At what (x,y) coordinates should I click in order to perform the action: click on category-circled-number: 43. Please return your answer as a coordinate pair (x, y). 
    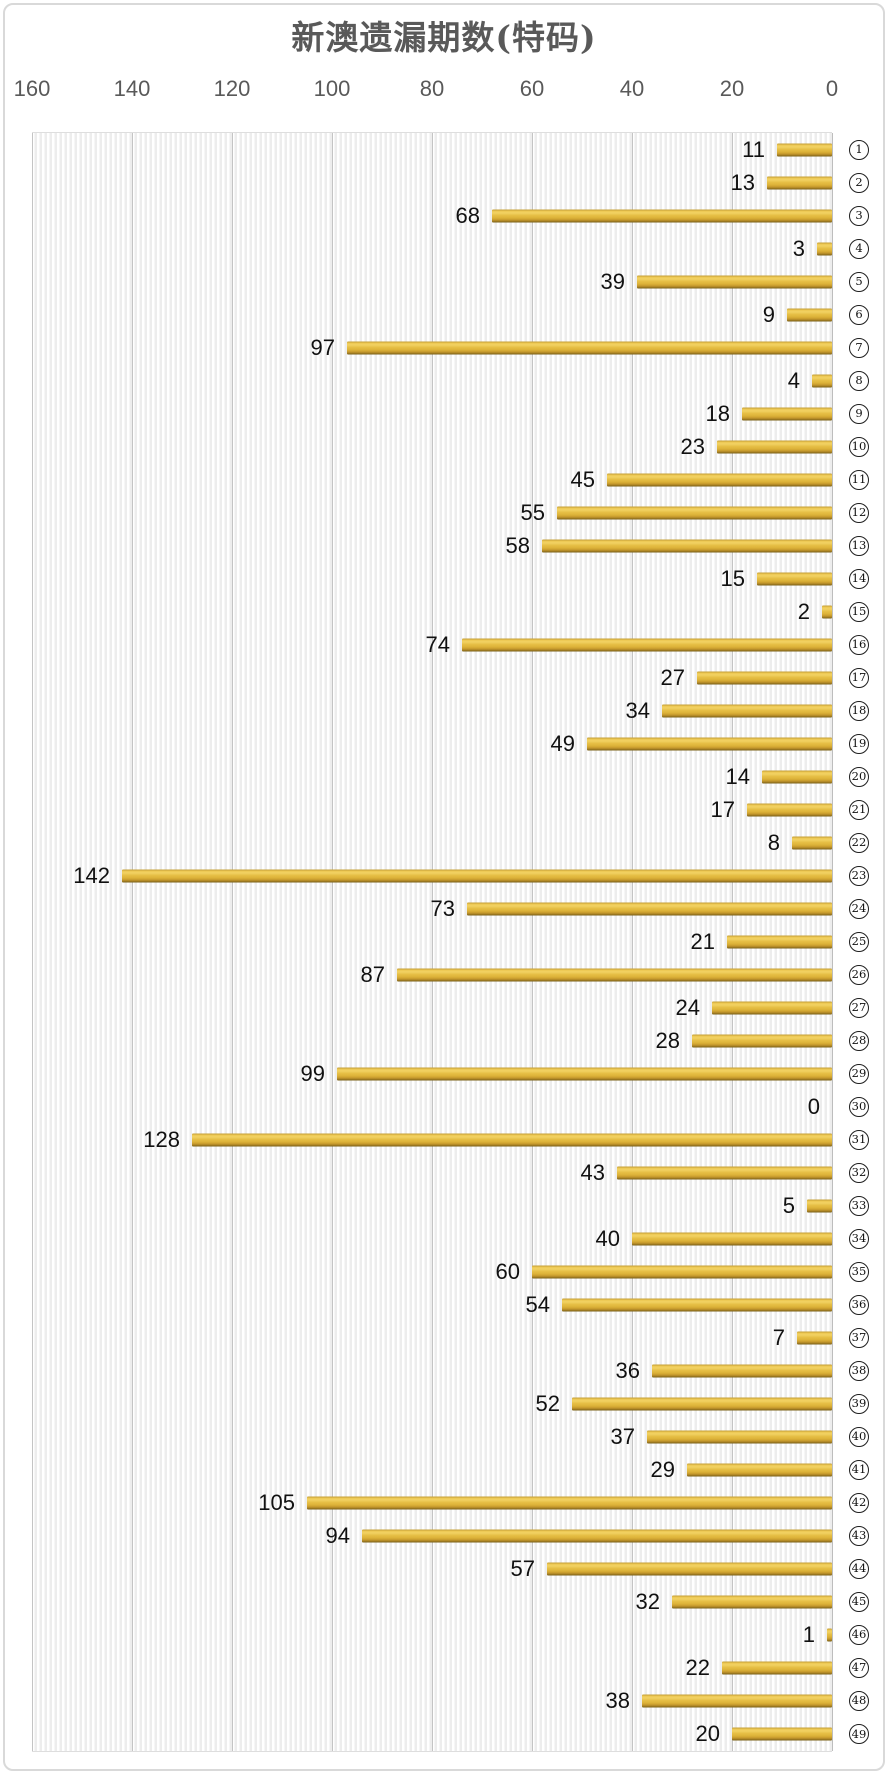
    Looking at the image, I should click on (859, 1536).